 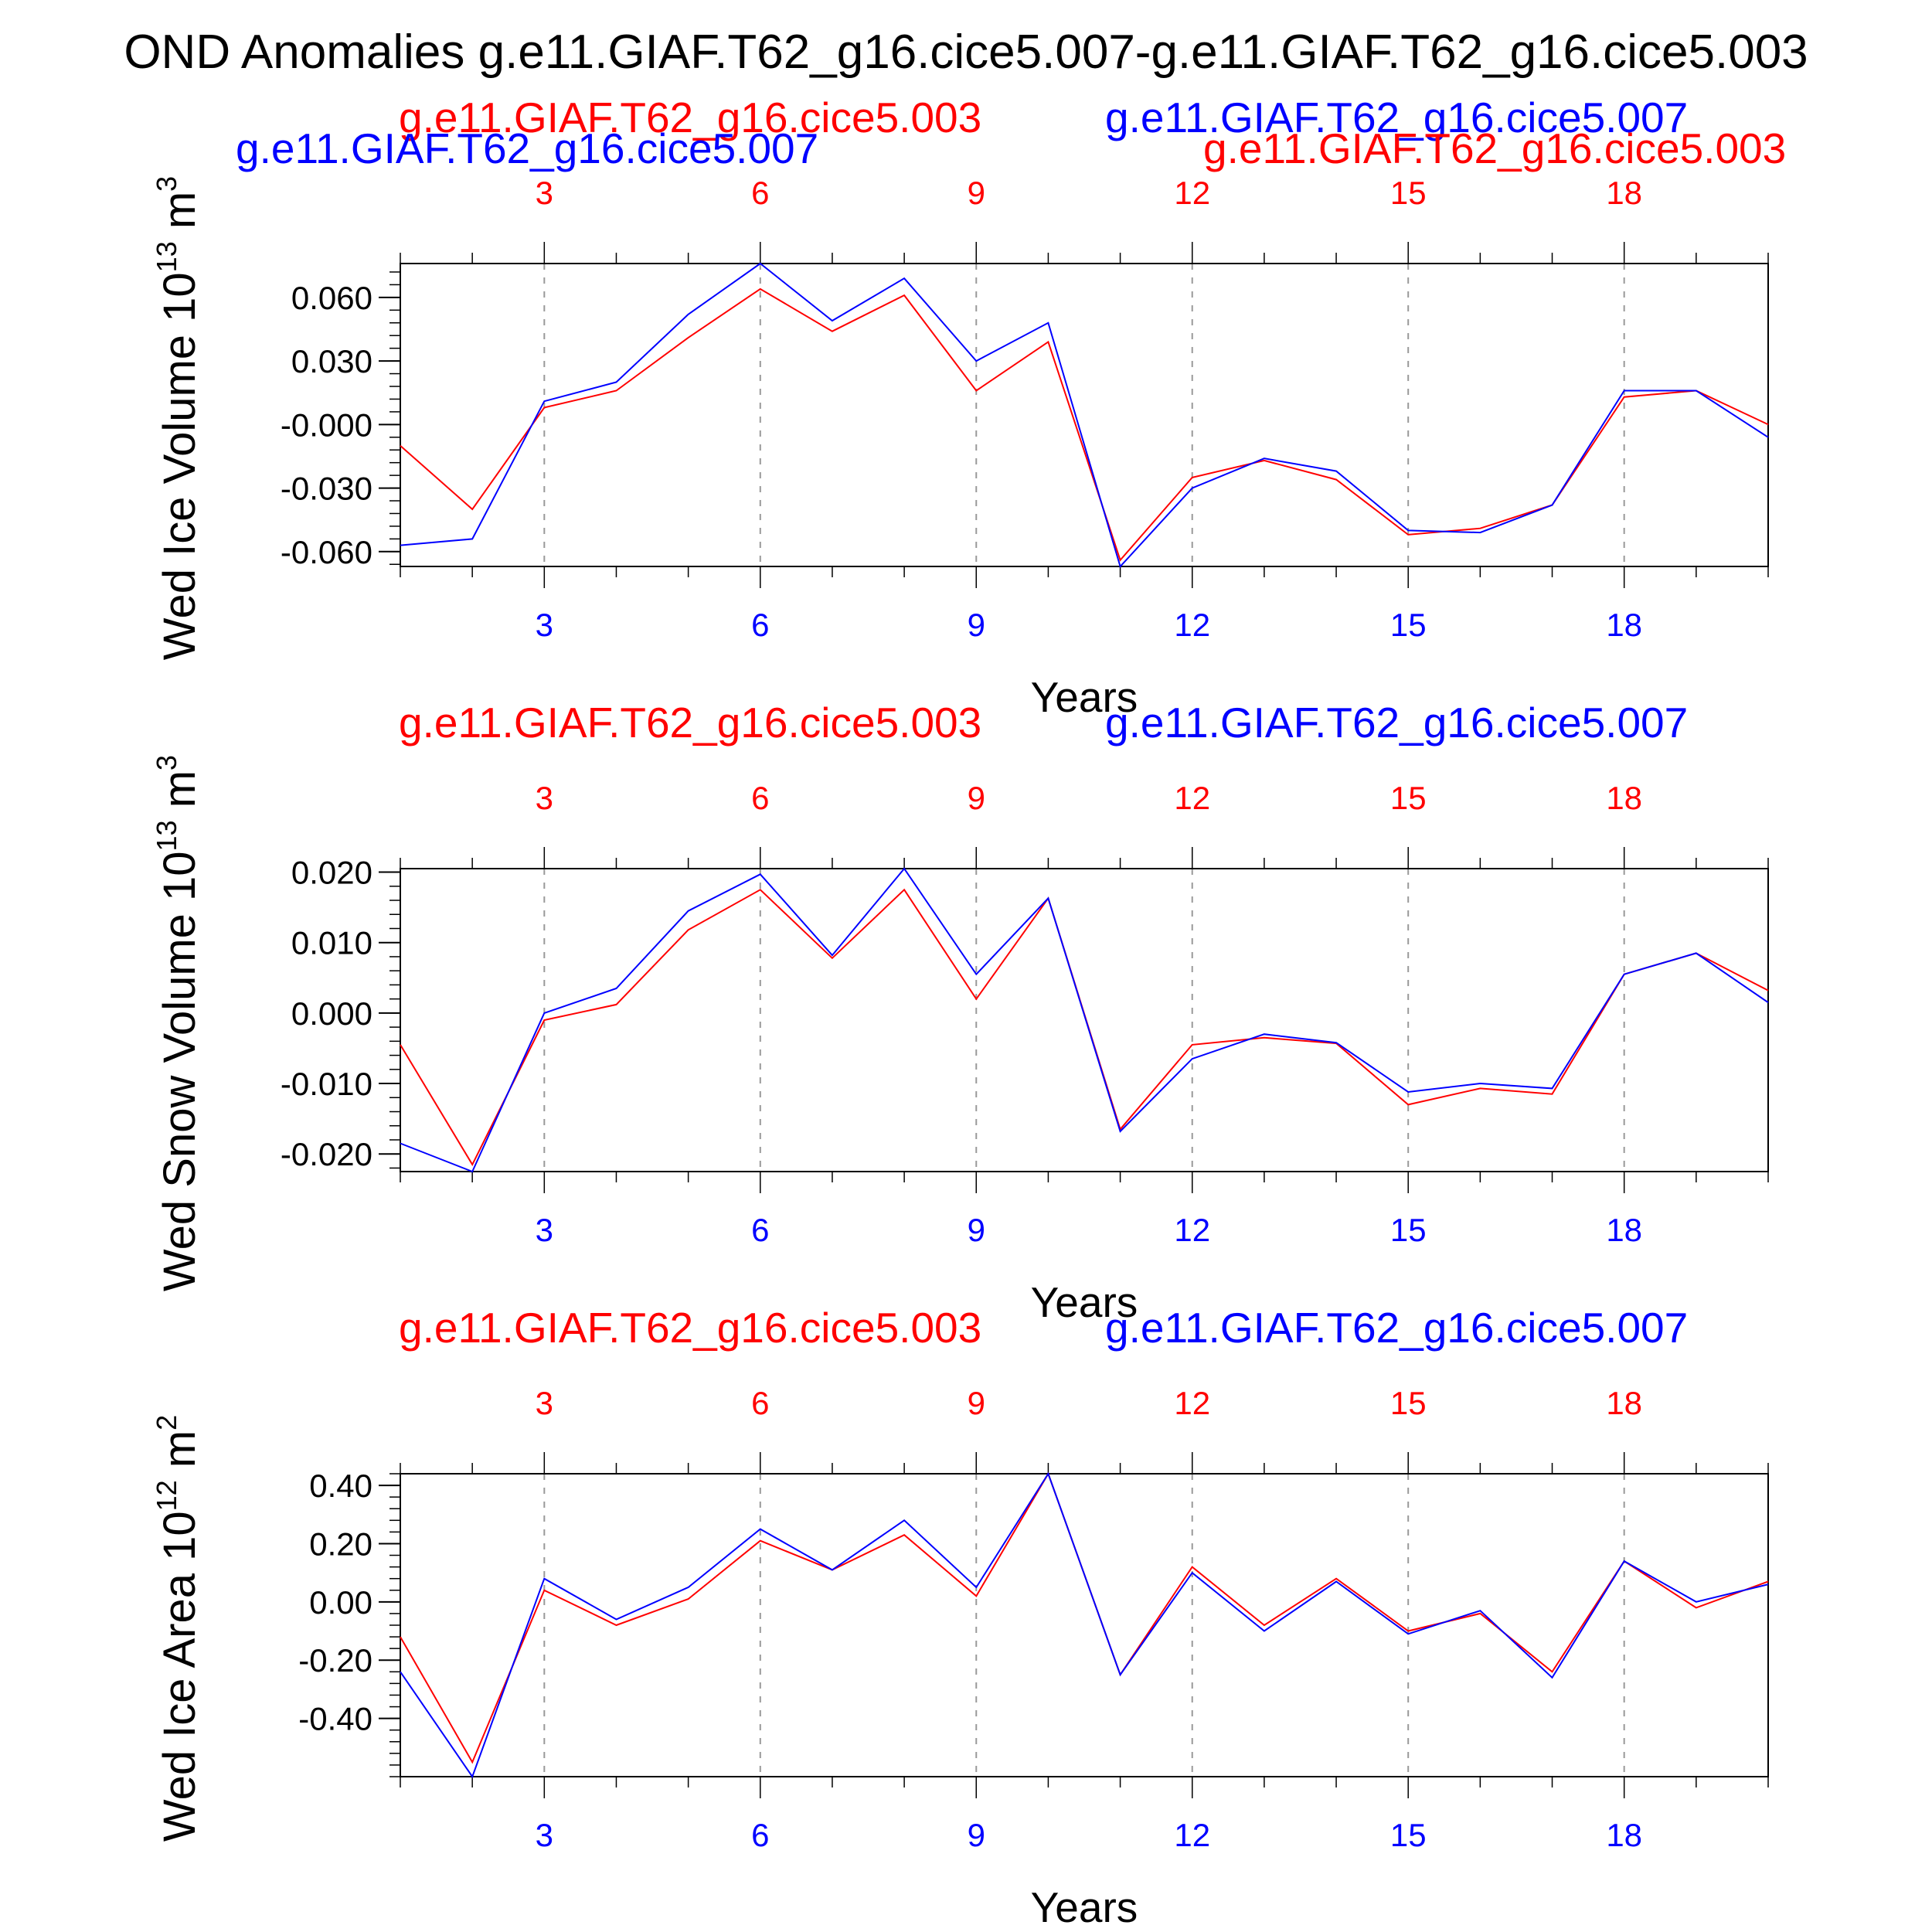 I want to click on y-axis-label: Wed Snow Volume 1013 m3, so click(x=178, y=1023).